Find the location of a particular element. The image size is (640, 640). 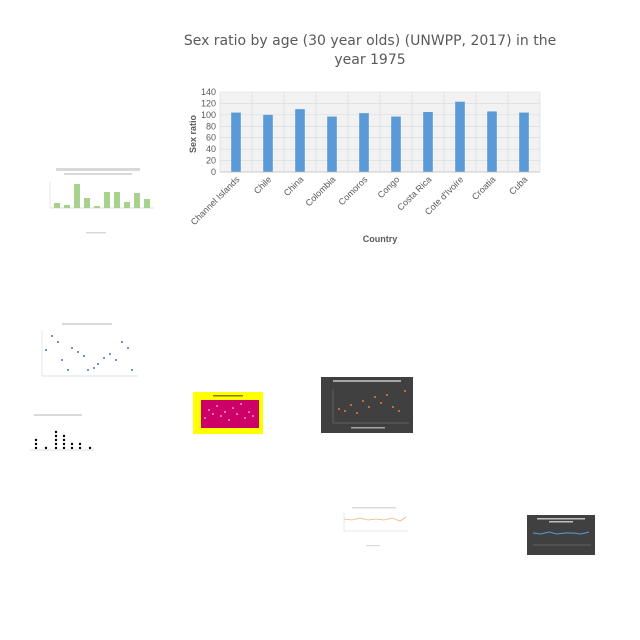

thumbnail-dark-scatter is located at coordinates (367, 405).